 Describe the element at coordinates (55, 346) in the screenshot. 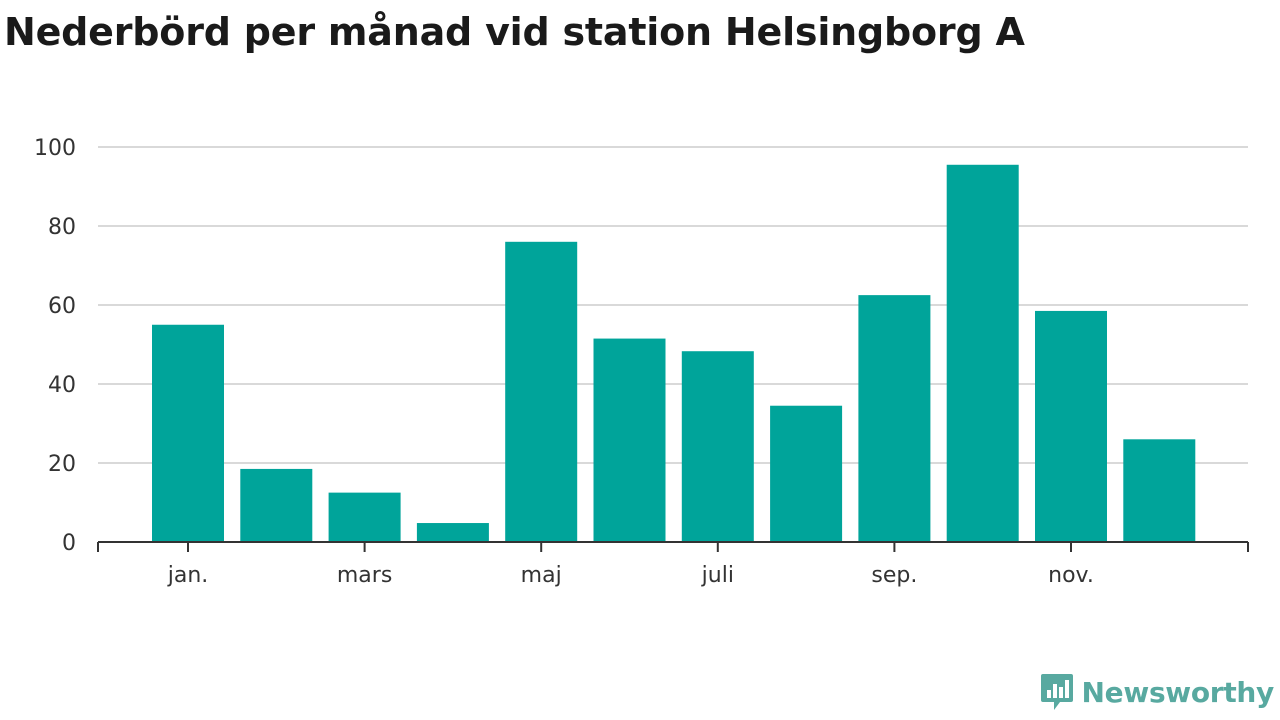

I see `y-axis-tick-labels: 0 20 40 60 80 100` at that location.